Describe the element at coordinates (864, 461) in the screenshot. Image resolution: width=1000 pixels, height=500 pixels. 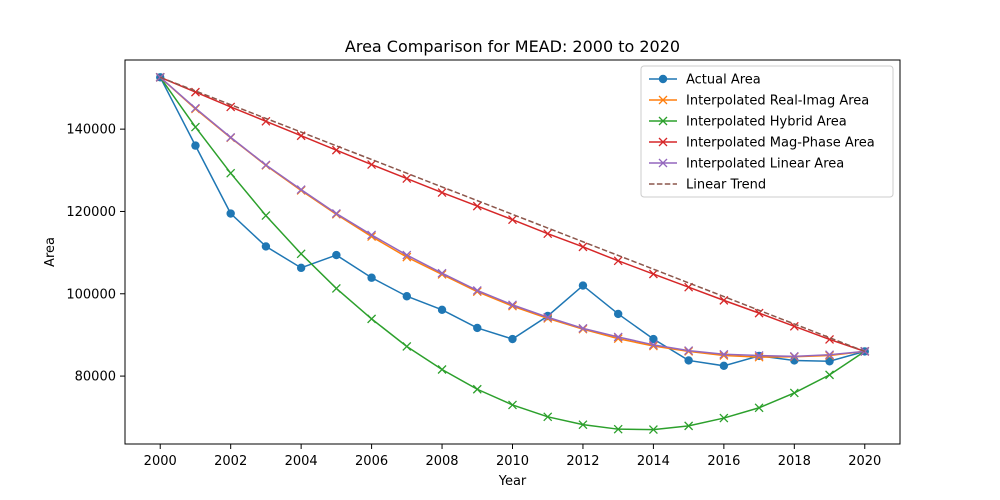
I see `x-tick-label: 2020` at that location.